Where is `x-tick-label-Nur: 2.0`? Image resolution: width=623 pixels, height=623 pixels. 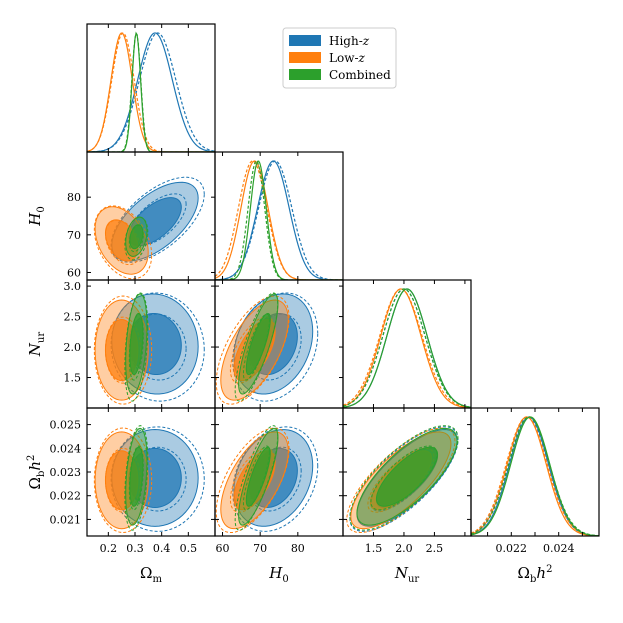
x-tick-label-Nur: 2.0 is located at coordinates (404, 548).